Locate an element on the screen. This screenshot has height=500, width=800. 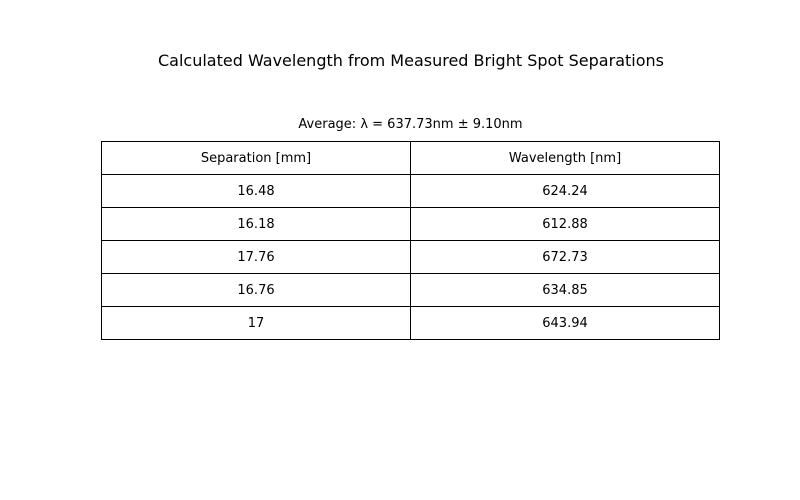
table-header-row: Separation [mm] Wavelength [nm] is located at coordinates (410, 158).